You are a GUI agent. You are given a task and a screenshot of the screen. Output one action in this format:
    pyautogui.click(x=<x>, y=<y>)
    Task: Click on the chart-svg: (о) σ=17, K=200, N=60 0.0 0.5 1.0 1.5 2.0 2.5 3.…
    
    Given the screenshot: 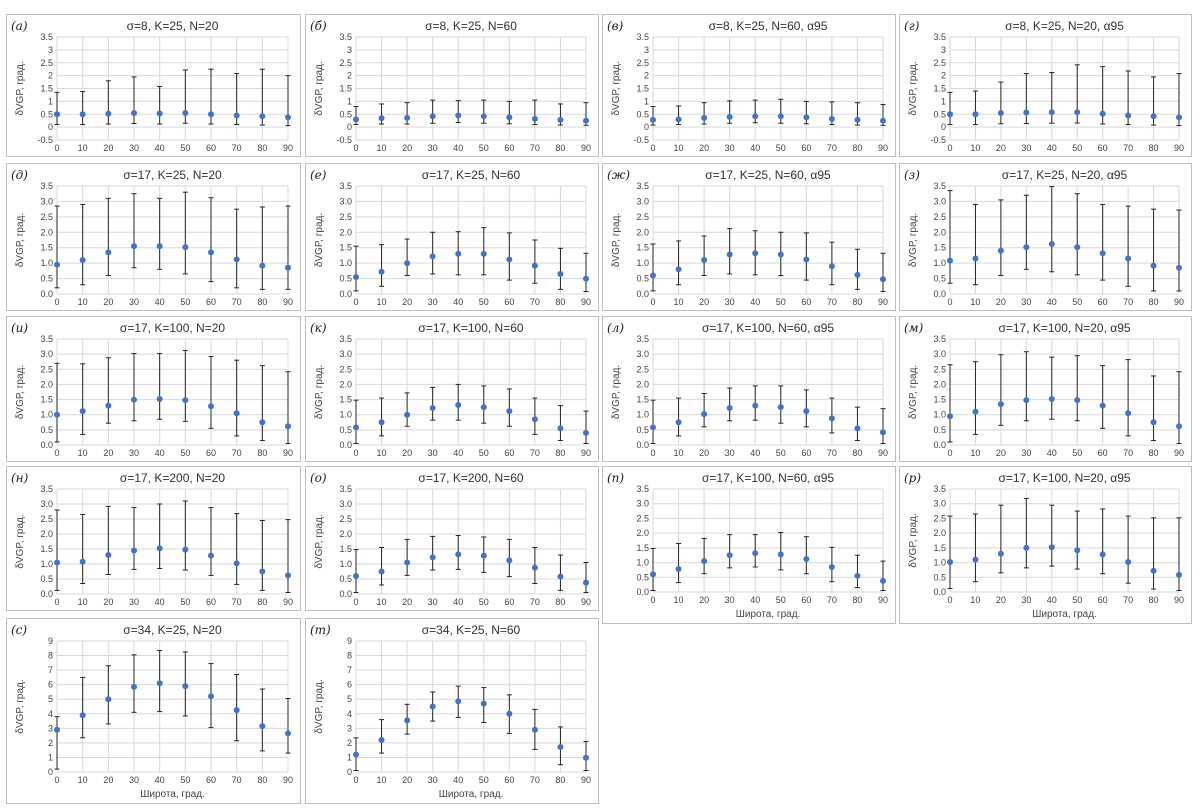 What is the action you would take?
    pyautogui.click(x=450, y=539)
    